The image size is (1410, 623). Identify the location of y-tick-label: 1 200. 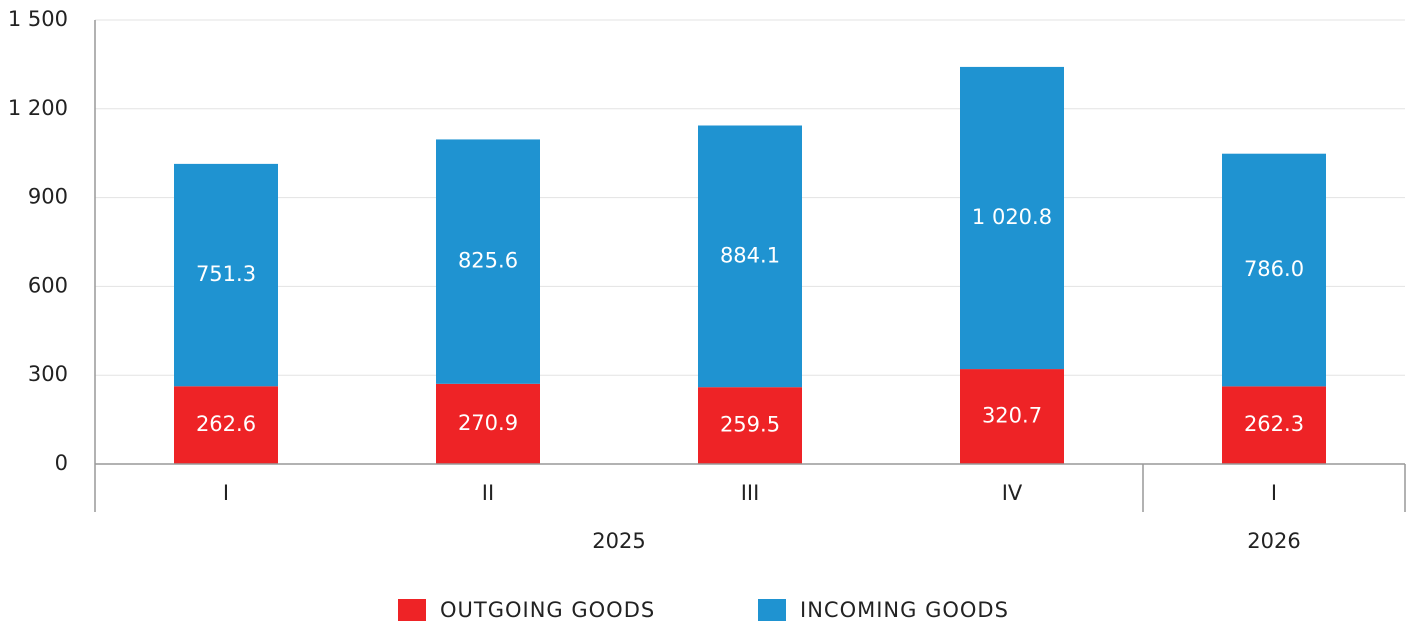
(38, 108).